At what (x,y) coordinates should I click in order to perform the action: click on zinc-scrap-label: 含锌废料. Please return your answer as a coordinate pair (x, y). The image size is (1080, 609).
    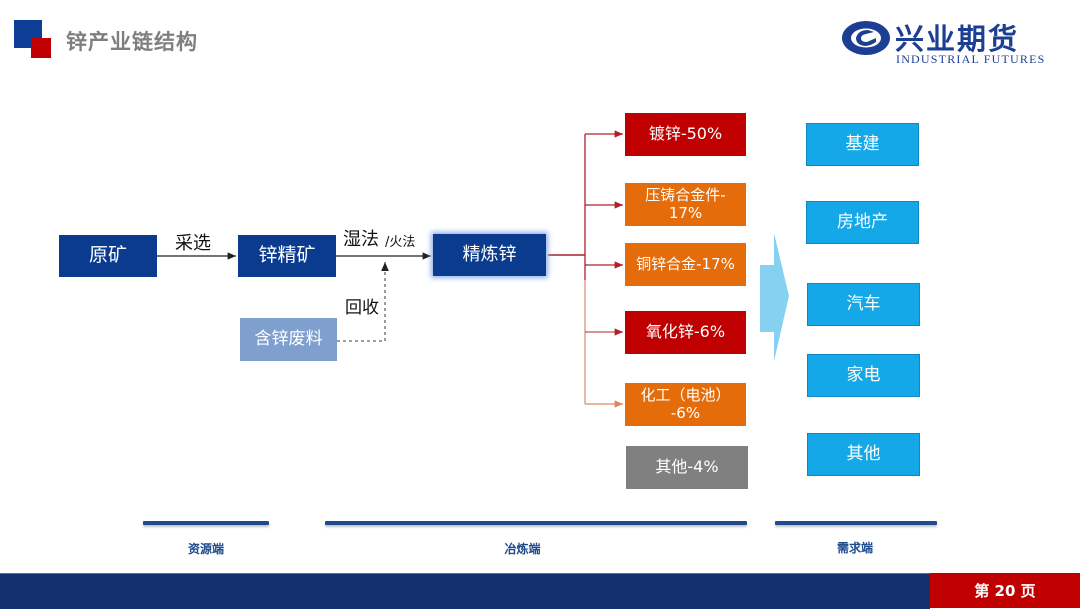
    Looking at the image, I should click on (288, 338).